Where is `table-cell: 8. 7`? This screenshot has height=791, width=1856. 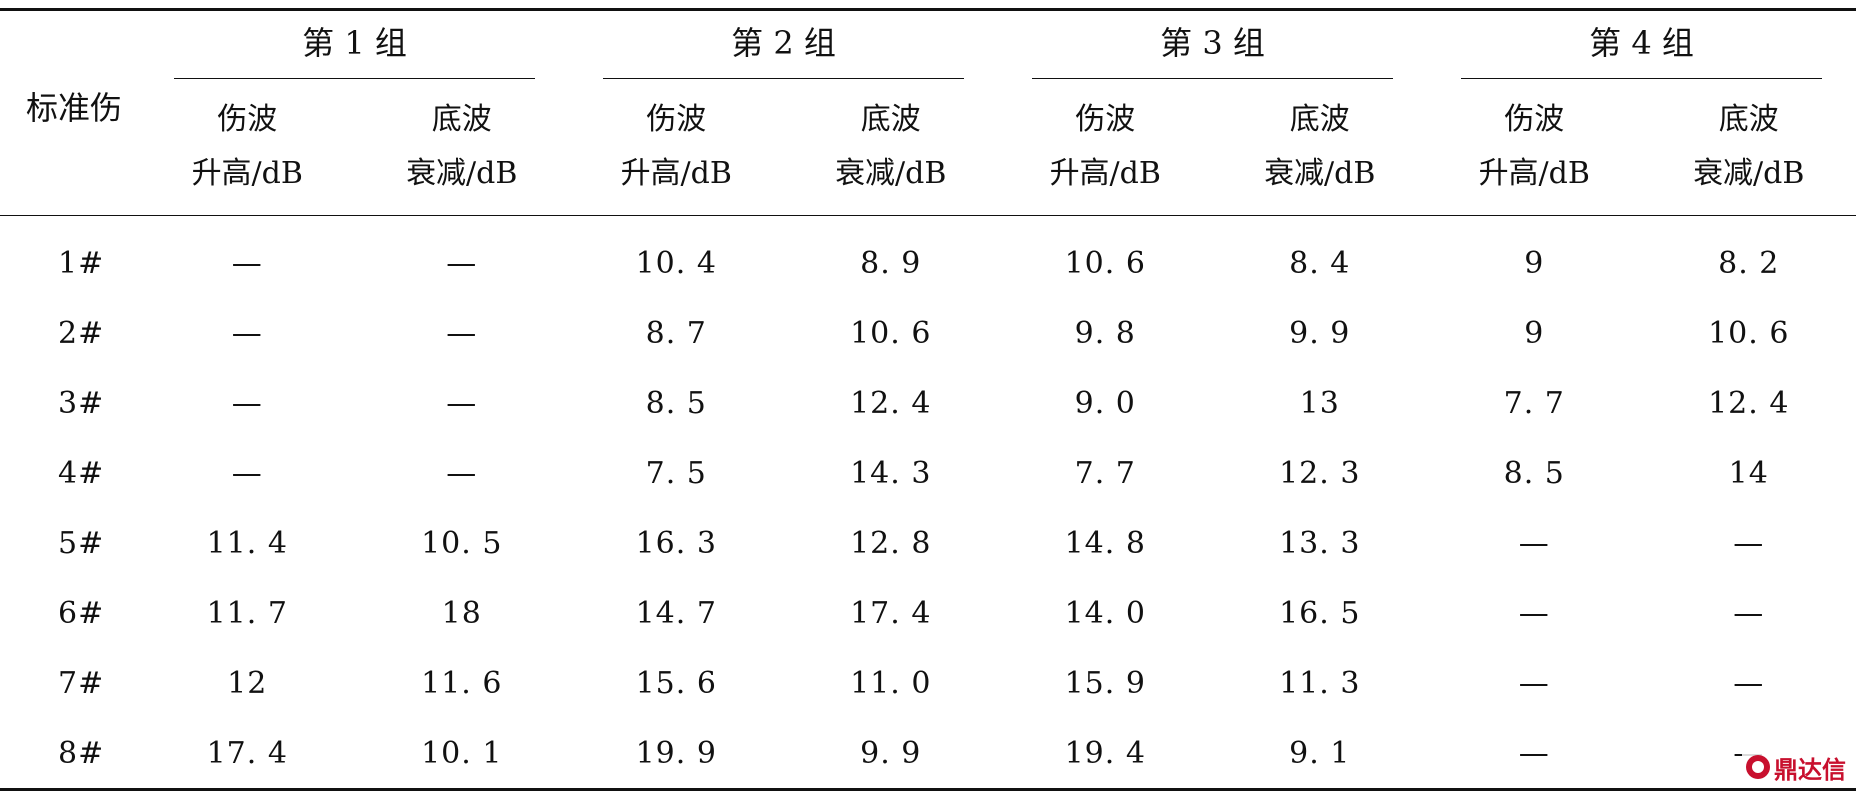
table-cell: 8. 7 is located at coordinates (676, 333).